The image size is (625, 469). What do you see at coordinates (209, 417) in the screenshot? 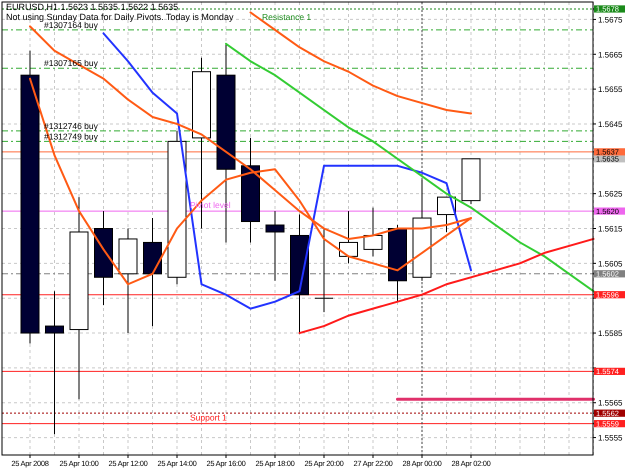
I see `ref-line-label: Support 1` at bounding box center [209, 417].